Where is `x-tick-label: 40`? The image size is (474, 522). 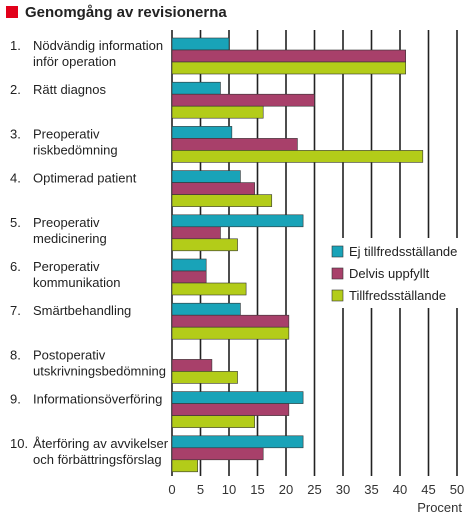
x-tick-label: 40 is located at coordinates (400, 489).